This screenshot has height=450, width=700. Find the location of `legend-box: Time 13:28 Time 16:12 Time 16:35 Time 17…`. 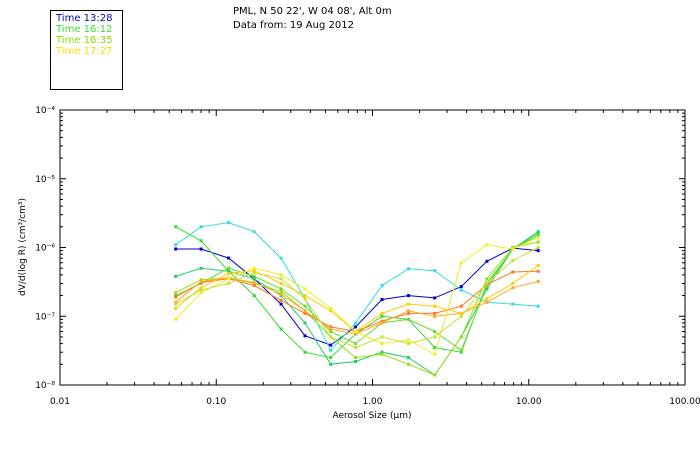

legend-box: Time 13:28 Time 16:12 Time 16:35 Time 17… is located at coordinates (86, 50).